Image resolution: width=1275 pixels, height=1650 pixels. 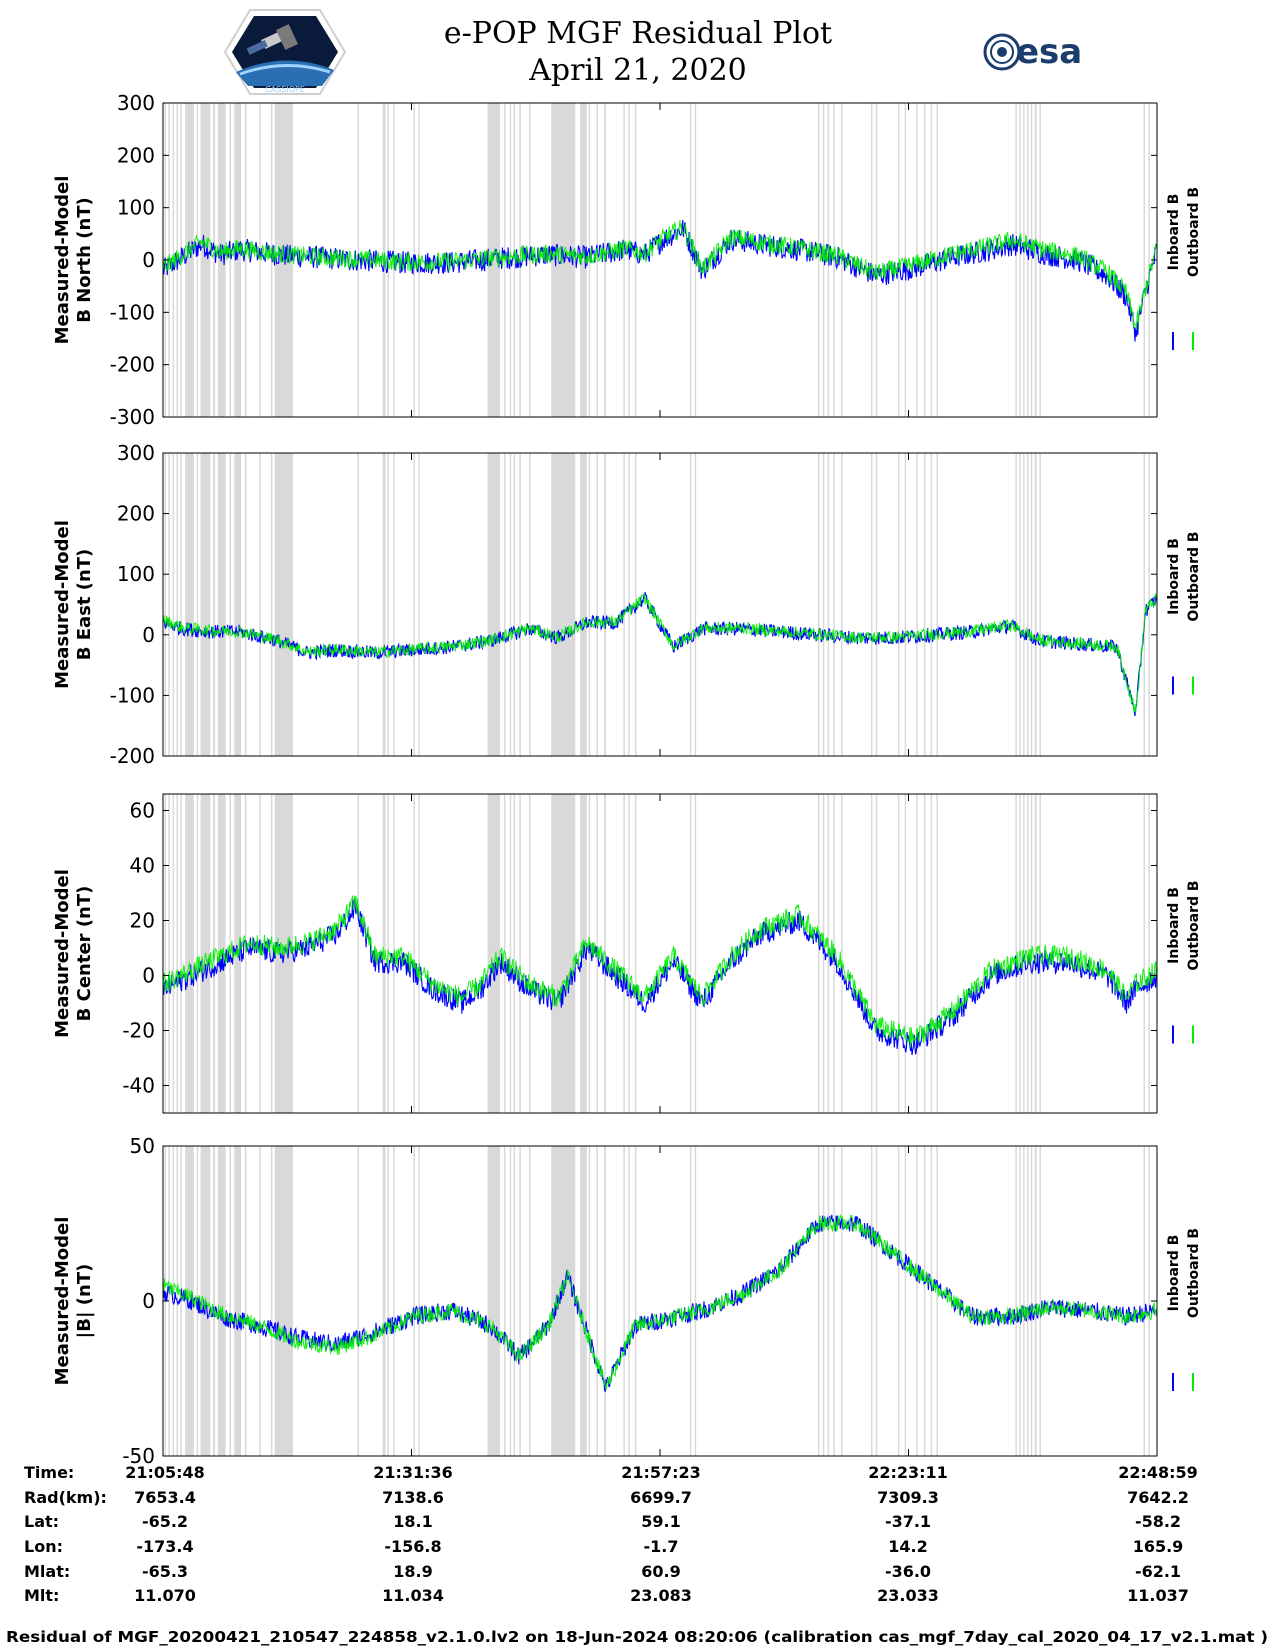 What do you see at coordinates (84, 605) in the screenshot?
I see `y-axis-label: B East (nT)` at bounding box center [84, 605].